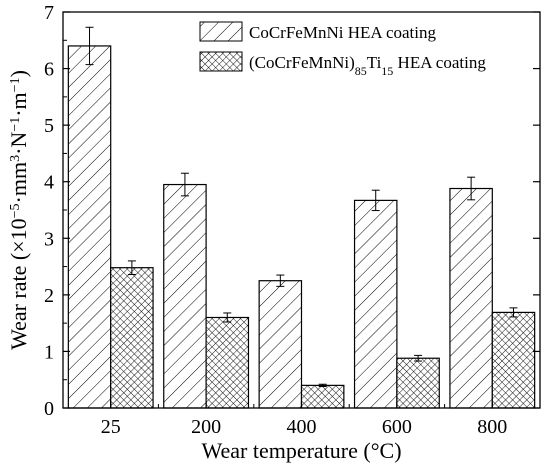  What do you see at coordinates (49, 409) in the screenshot?
I see `y-tick-label: 0` at bounding box center [49, 409].